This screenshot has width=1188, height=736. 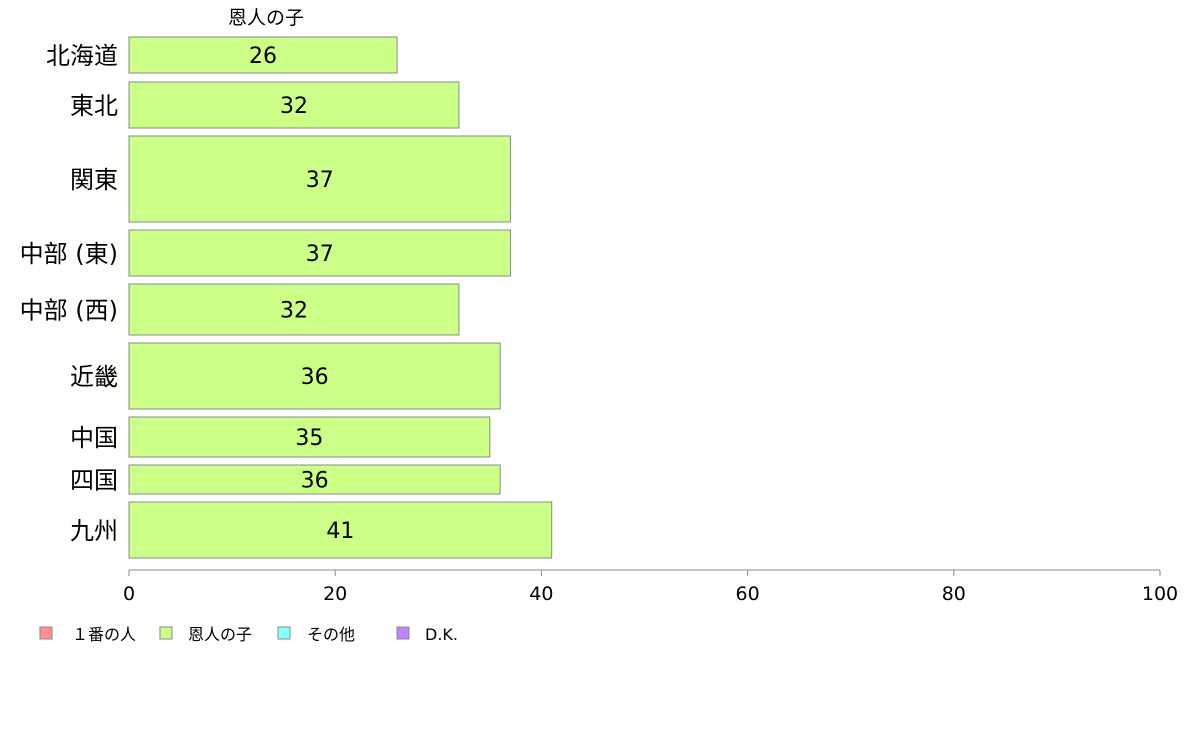 I want to click on bar-group: 41 九州, so click(x=311, y=530).